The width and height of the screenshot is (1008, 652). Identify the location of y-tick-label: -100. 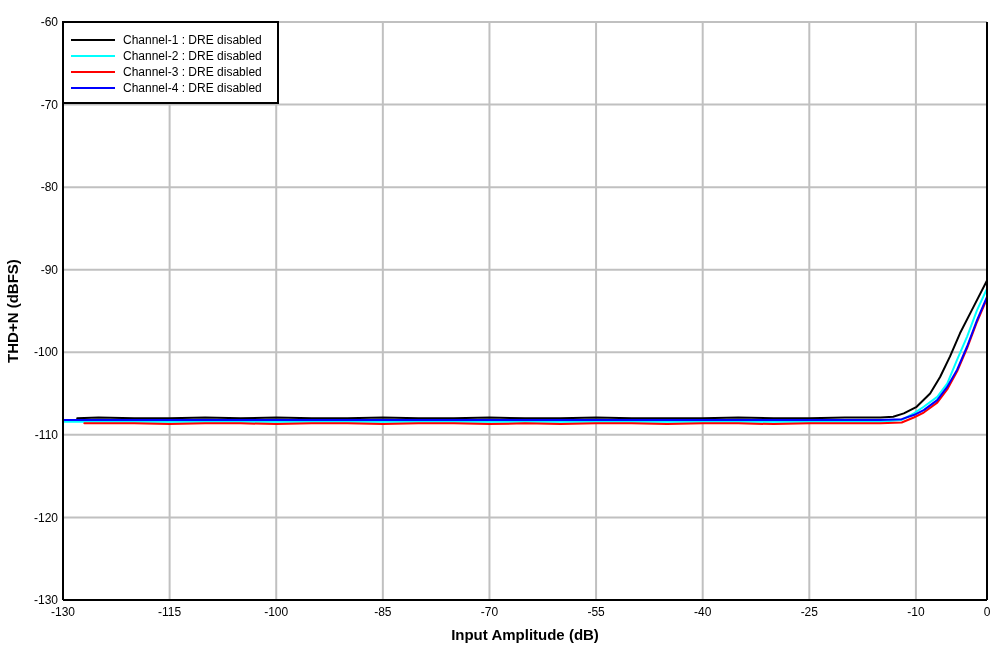
(46, 352).